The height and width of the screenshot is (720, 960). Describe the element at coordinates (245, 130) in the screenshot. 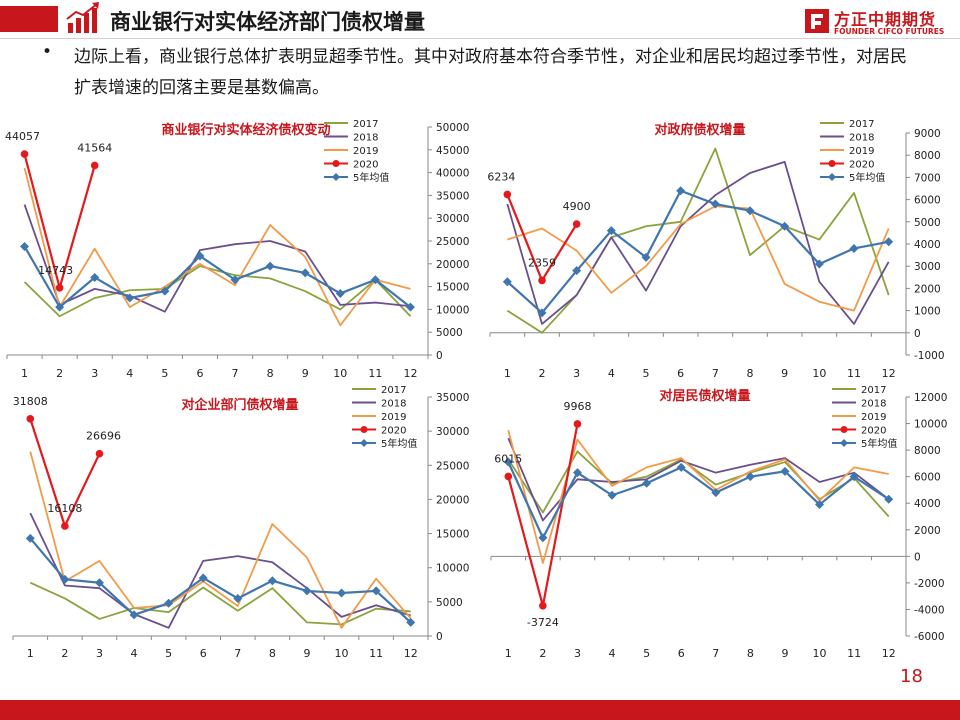

I see `chart-title: 商业银行对实体经济债权变动` at that location.